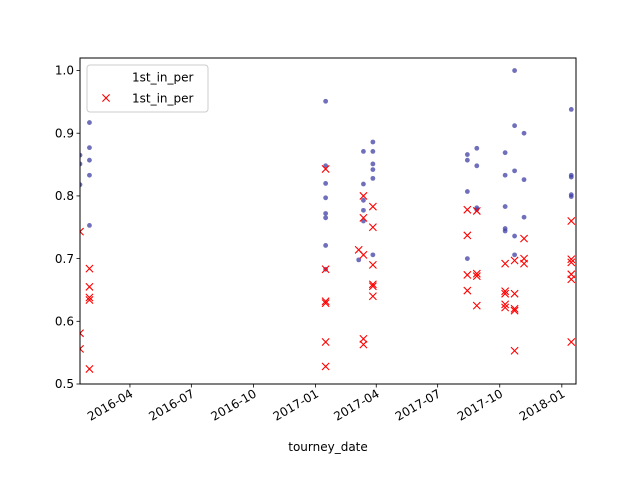 The image size is (640, 480). What do you see at coordinates (64, 133) in the screenshot?
I see `y-tick-label: 0.9` at bounding box center [64, 133].